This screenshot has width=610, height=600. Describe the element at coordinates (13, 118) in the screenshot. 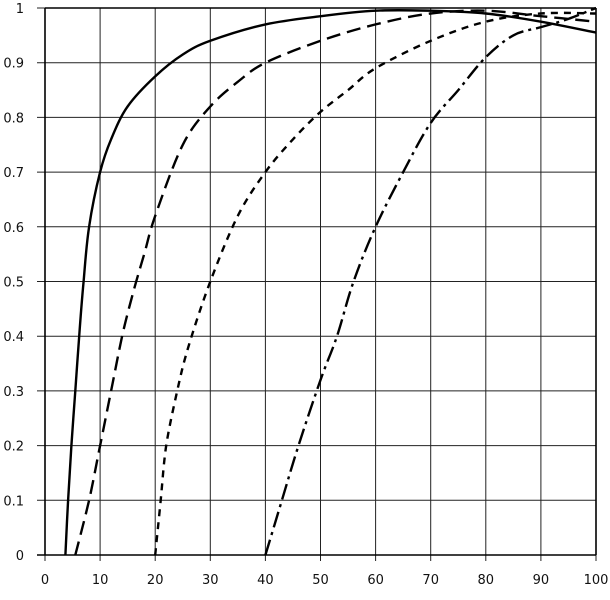

I see `y-tick-label: 0.8` at that location.